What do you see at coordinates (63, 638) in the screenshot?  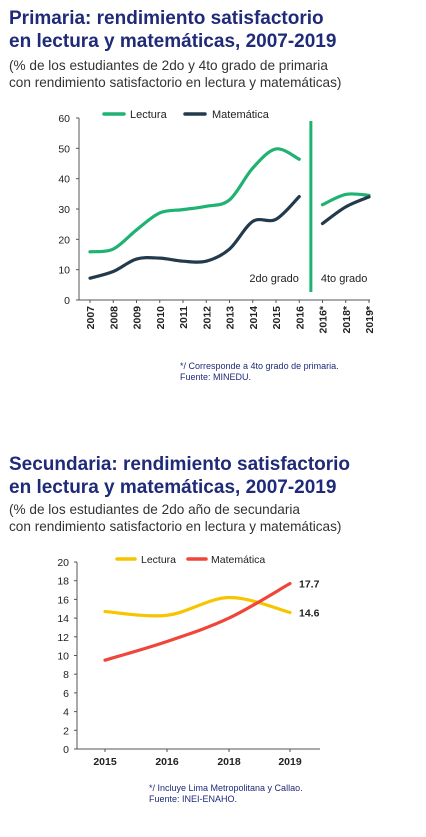 I see `y-tick-label: 12` at bounding box center [63, 638].